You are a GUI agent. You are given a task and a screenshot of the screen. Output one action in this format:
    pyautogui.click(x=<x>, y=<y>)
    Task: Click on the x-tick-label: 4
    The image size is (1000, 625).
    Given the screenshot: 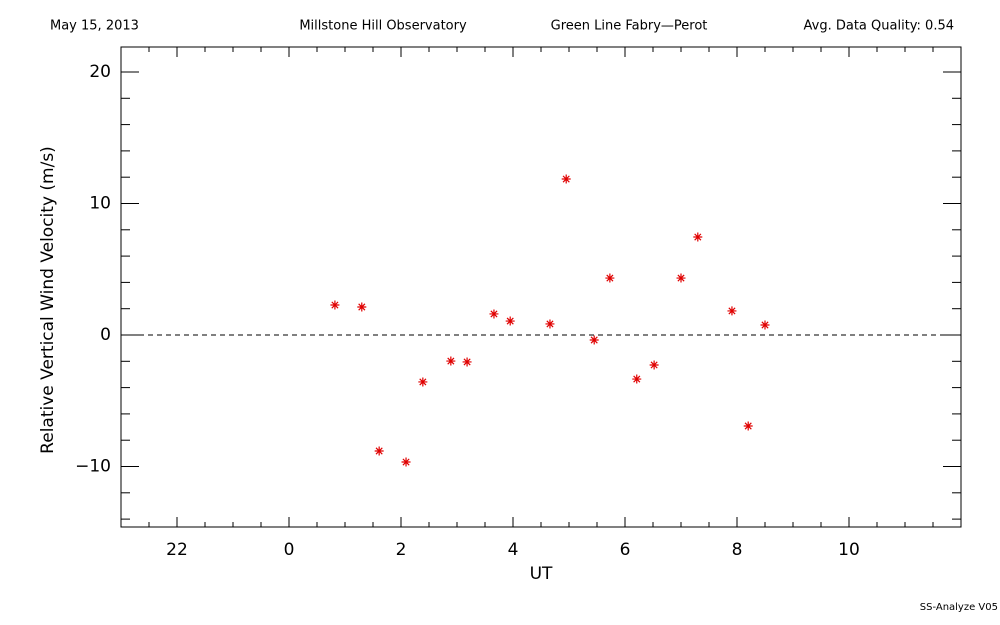 What is the action you would take?
    pyautogui.click(x=513, y=550)
    